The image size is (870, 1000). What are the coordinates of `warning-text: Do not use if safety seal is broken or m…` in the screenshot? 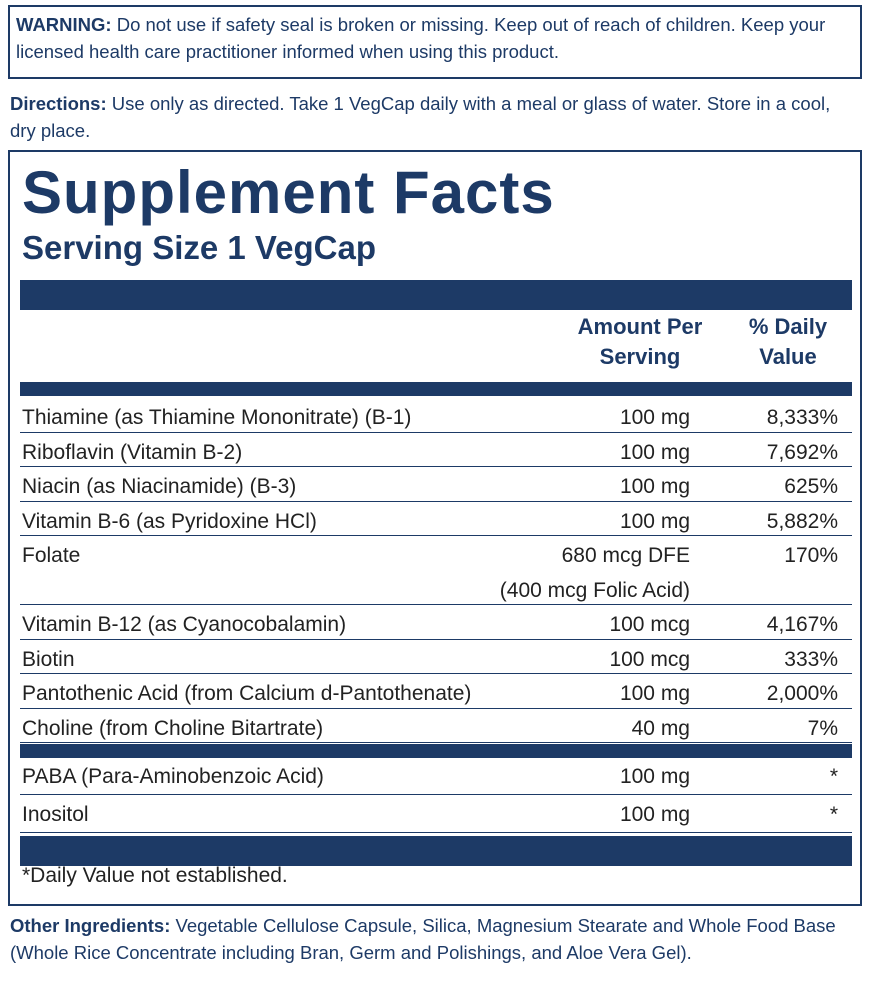 It's located at (421, 38).